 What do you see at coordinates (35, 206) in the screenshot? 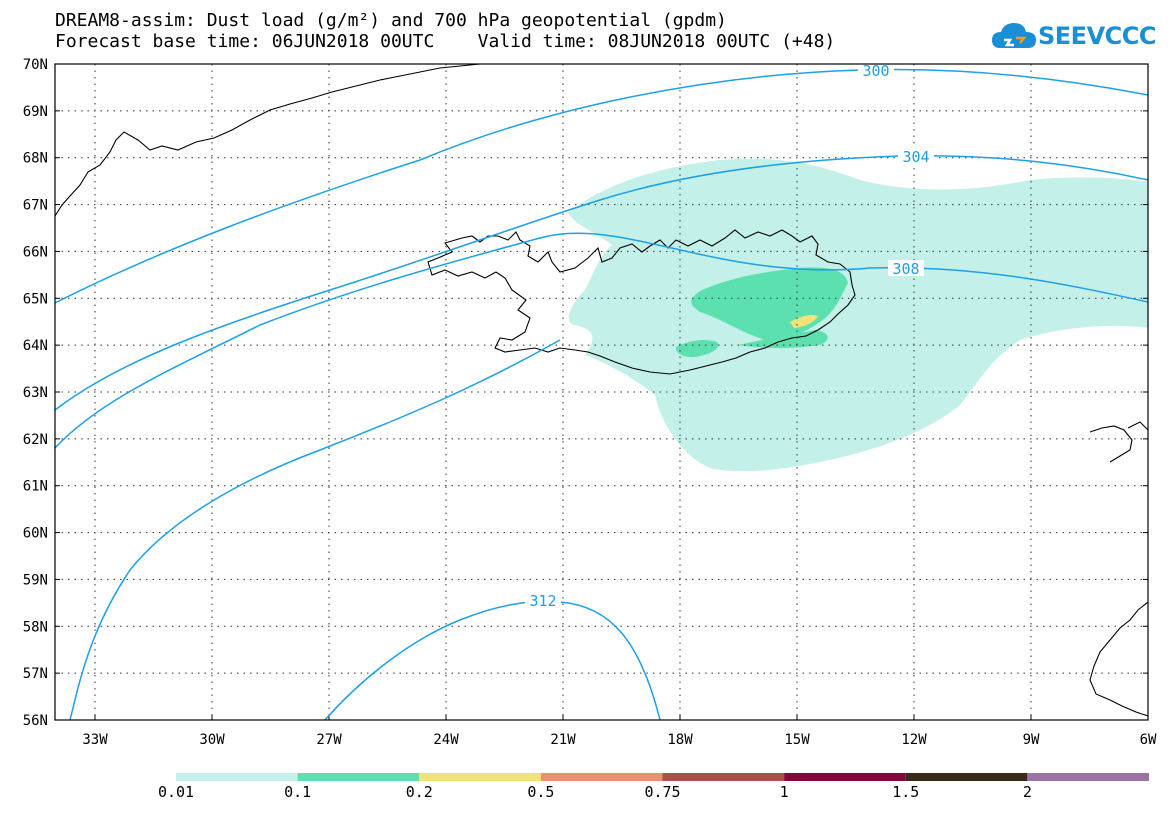
I see `lat-label-67N: 67N` at bounding box center [35, 206].